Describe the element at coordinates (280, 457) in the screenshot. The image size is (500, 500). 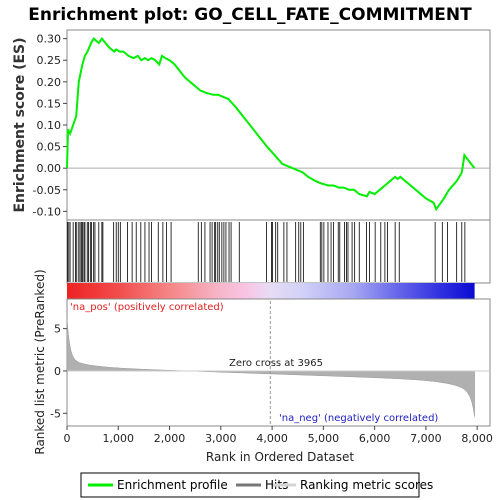
I see `x-axis-label: Rank in Ordered Dataset` at that location.